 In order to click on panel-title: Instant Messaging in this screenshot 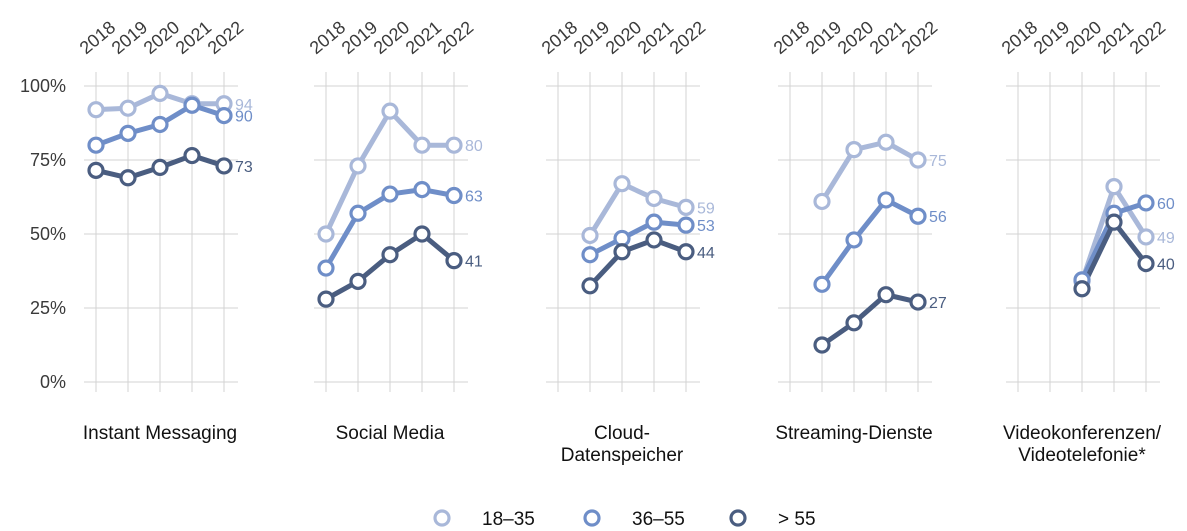, I will do `click(160, 433)`.